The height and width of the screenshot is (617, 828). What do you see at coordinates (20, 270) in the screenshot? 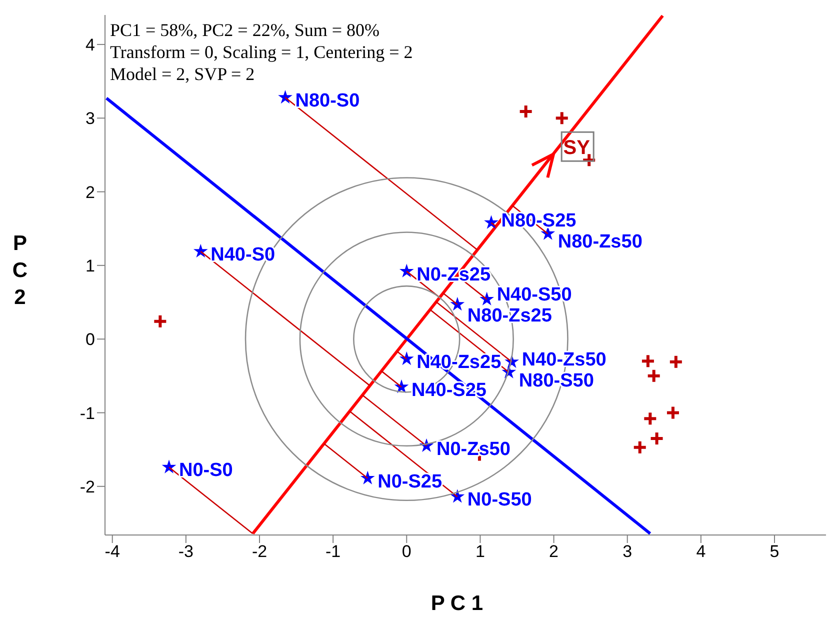
I see `y-axis-title: P C 2` at bounding box center [20, 270].